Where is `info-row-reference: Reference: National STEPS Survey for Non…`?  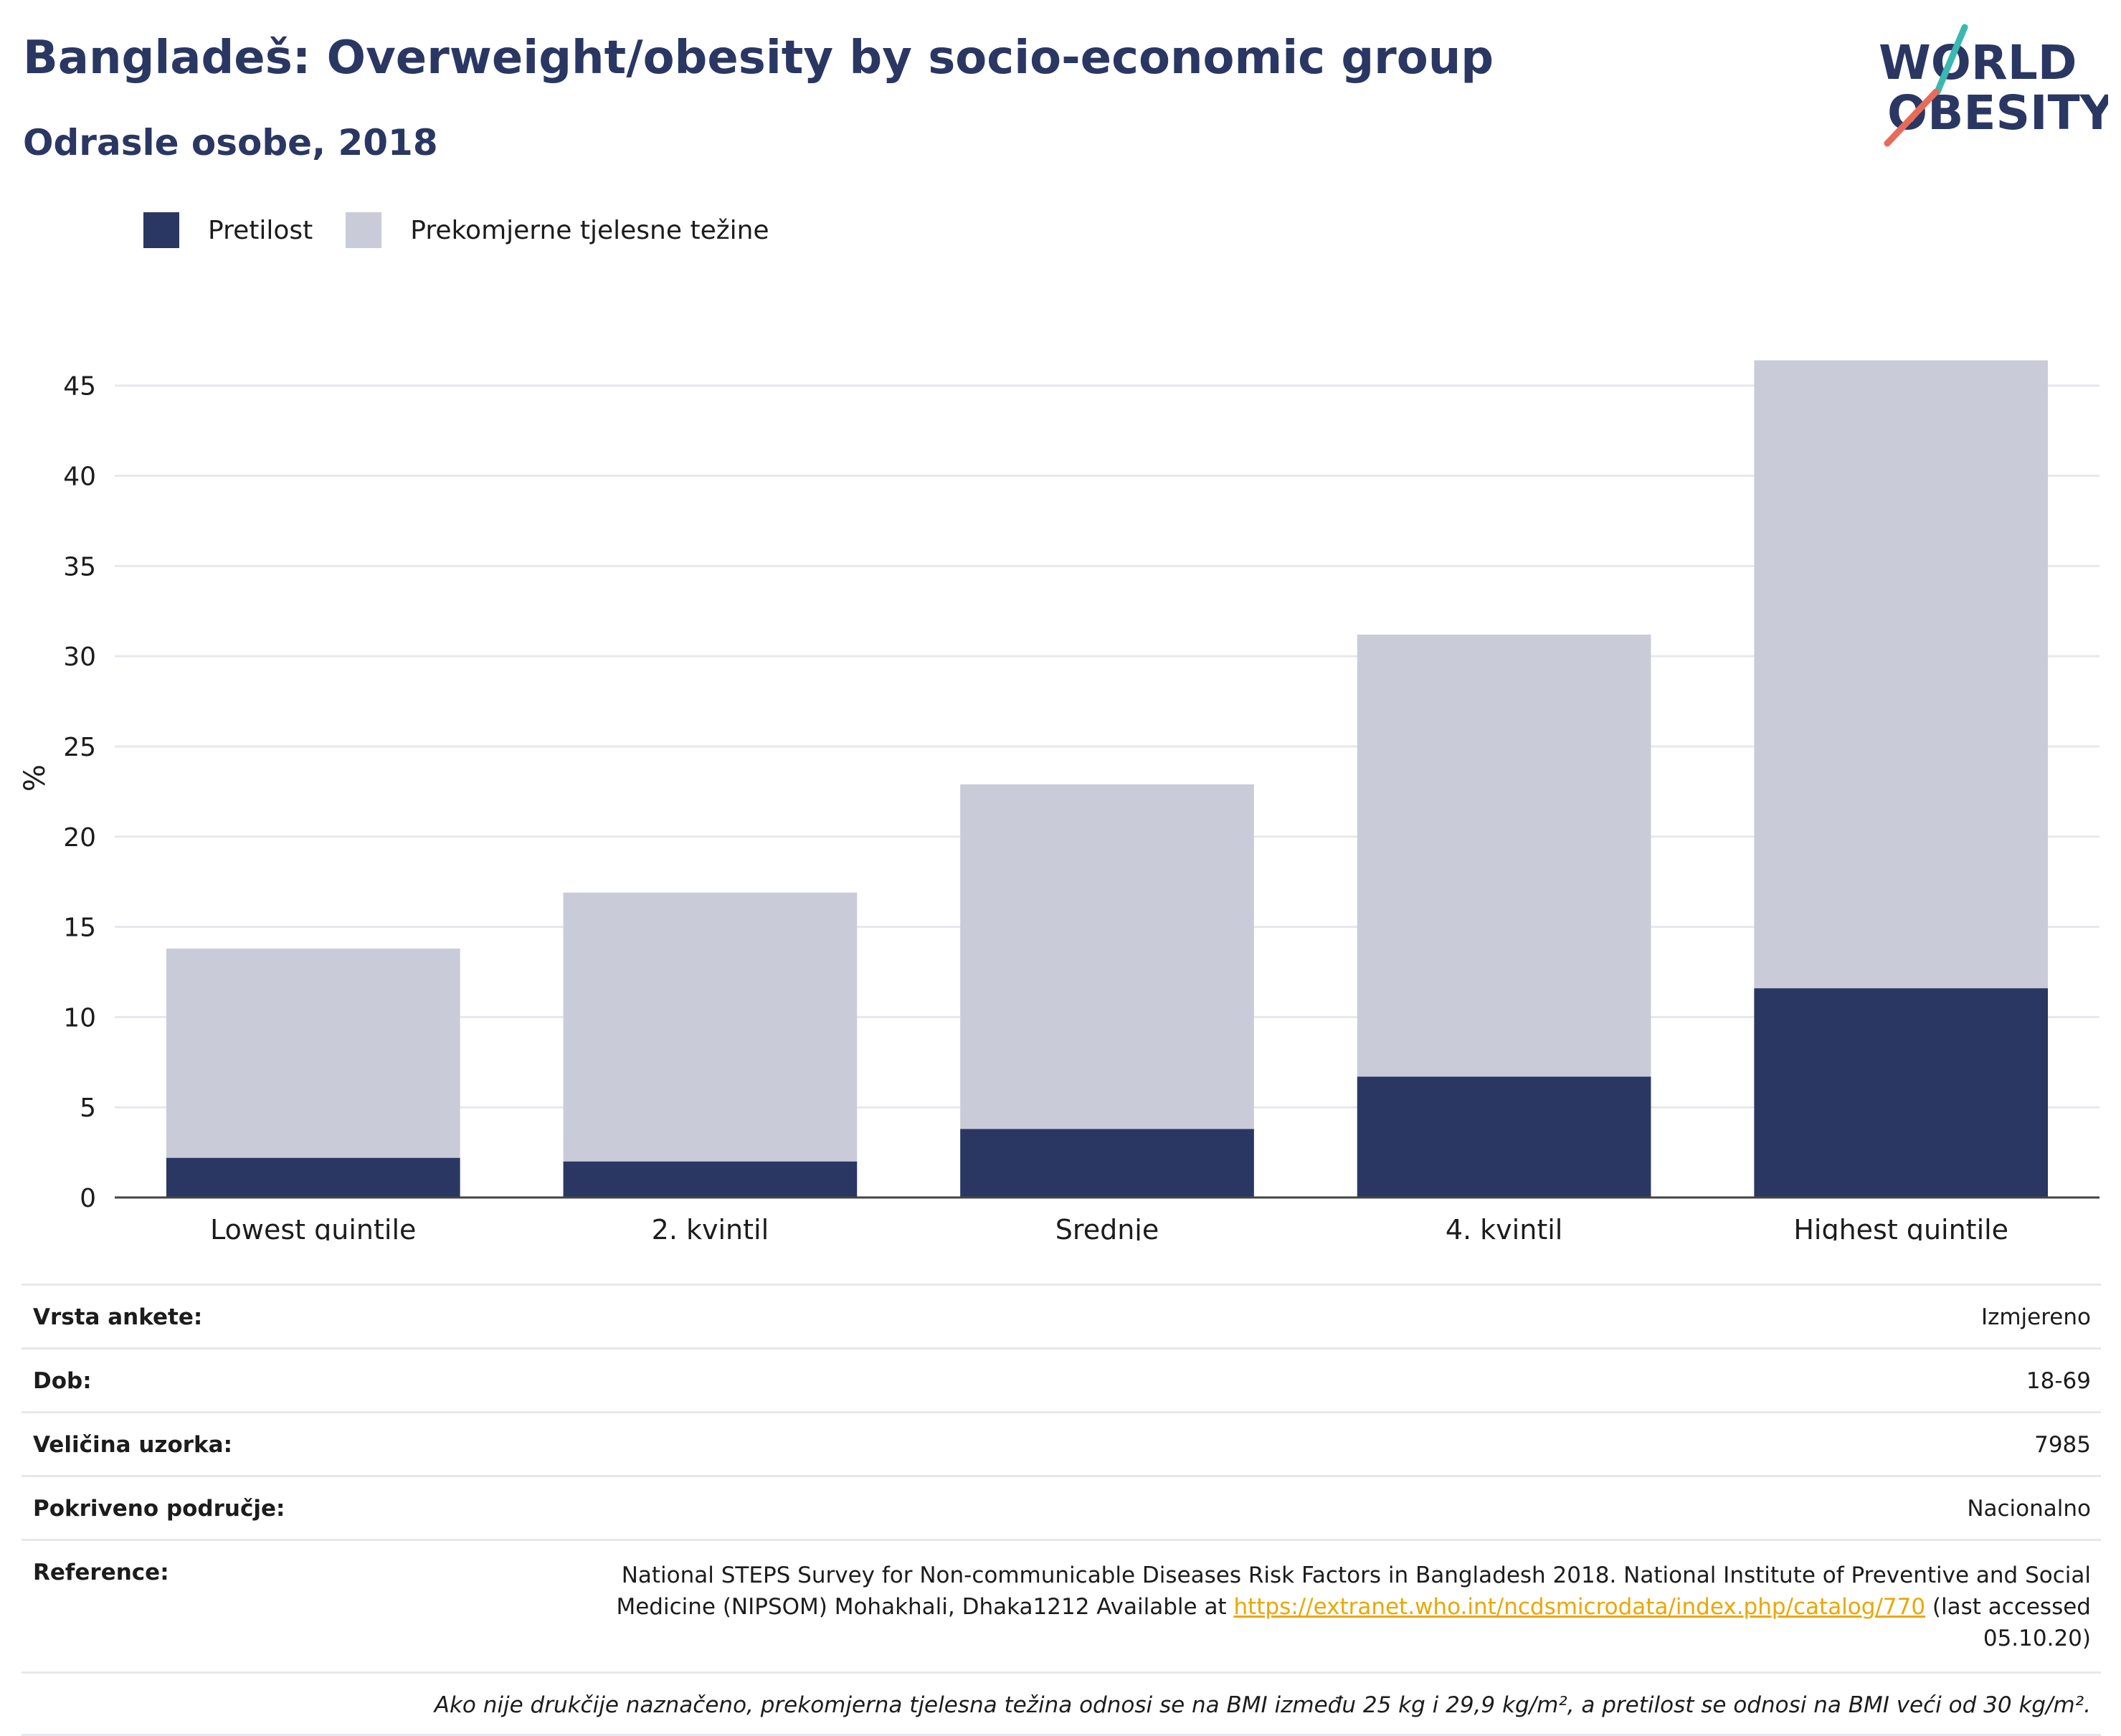
info-row-reference: Reference: National STEPS Survey for Non… is located at coordinates (1061, 1605).